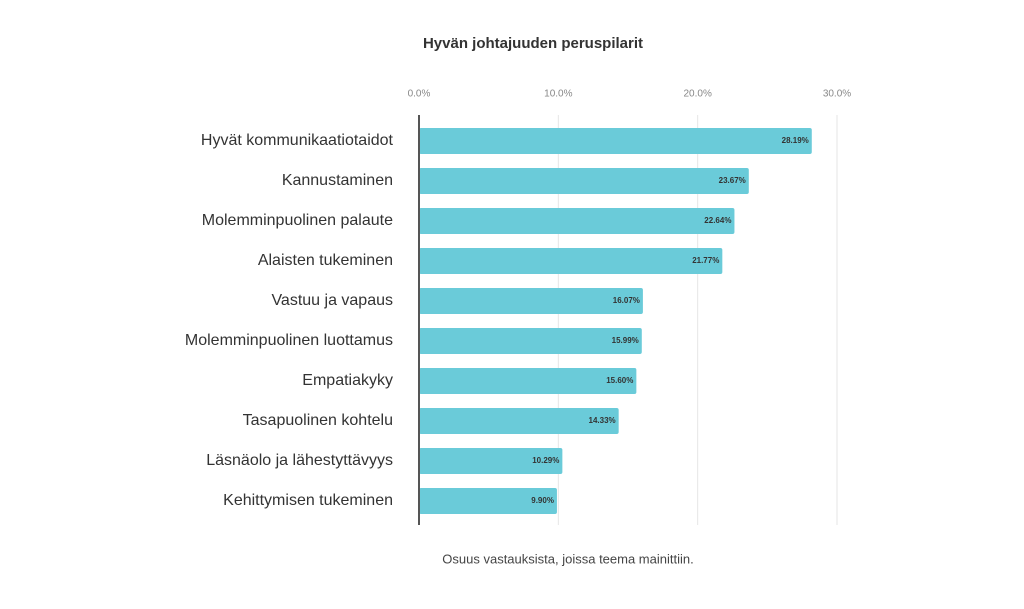 The image size is (1024, 609). What do you see at coordinates (308, 500) in the screenshot?
I see `y-tick-label: Kehittymisen tukeminen` at bounding box center [308, 500].